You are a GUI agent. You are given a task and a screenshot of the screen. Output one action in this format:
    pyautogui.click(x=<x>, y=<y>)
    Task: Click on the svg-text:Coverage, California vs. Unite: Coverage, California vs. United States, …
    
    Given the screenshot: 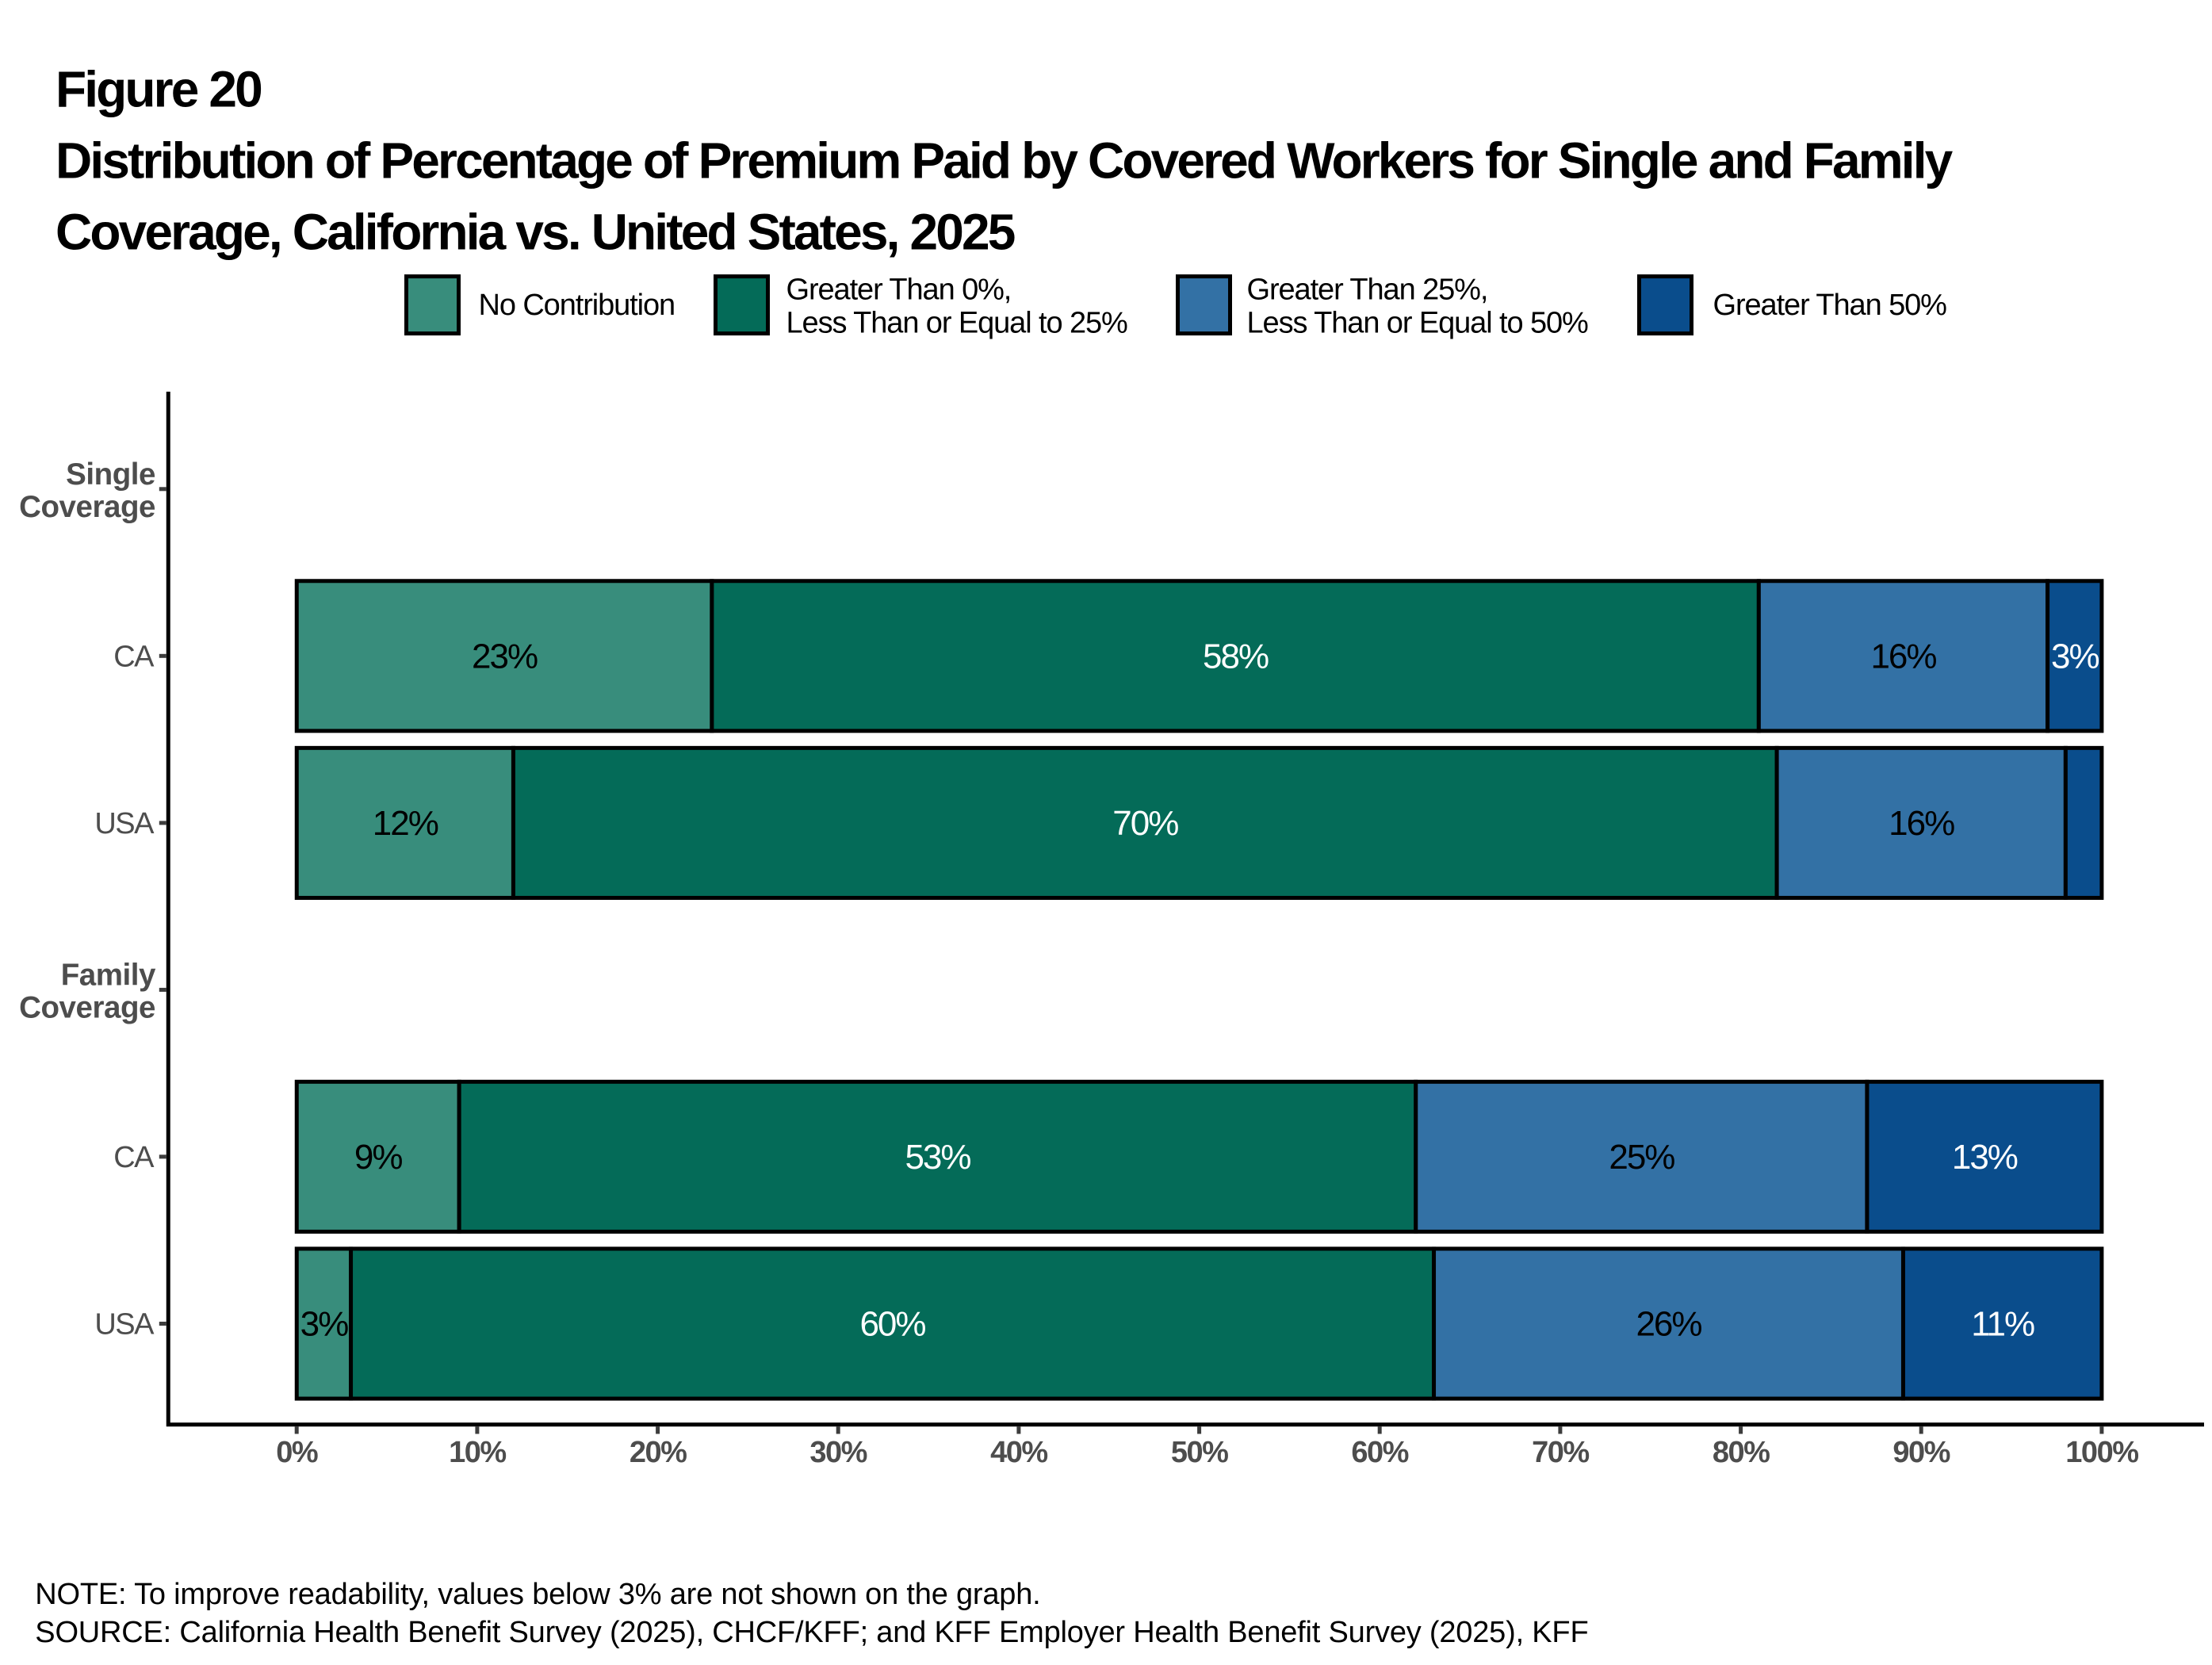 What is the action you would take?
    pyautogui.click(x=535, y=232)
    